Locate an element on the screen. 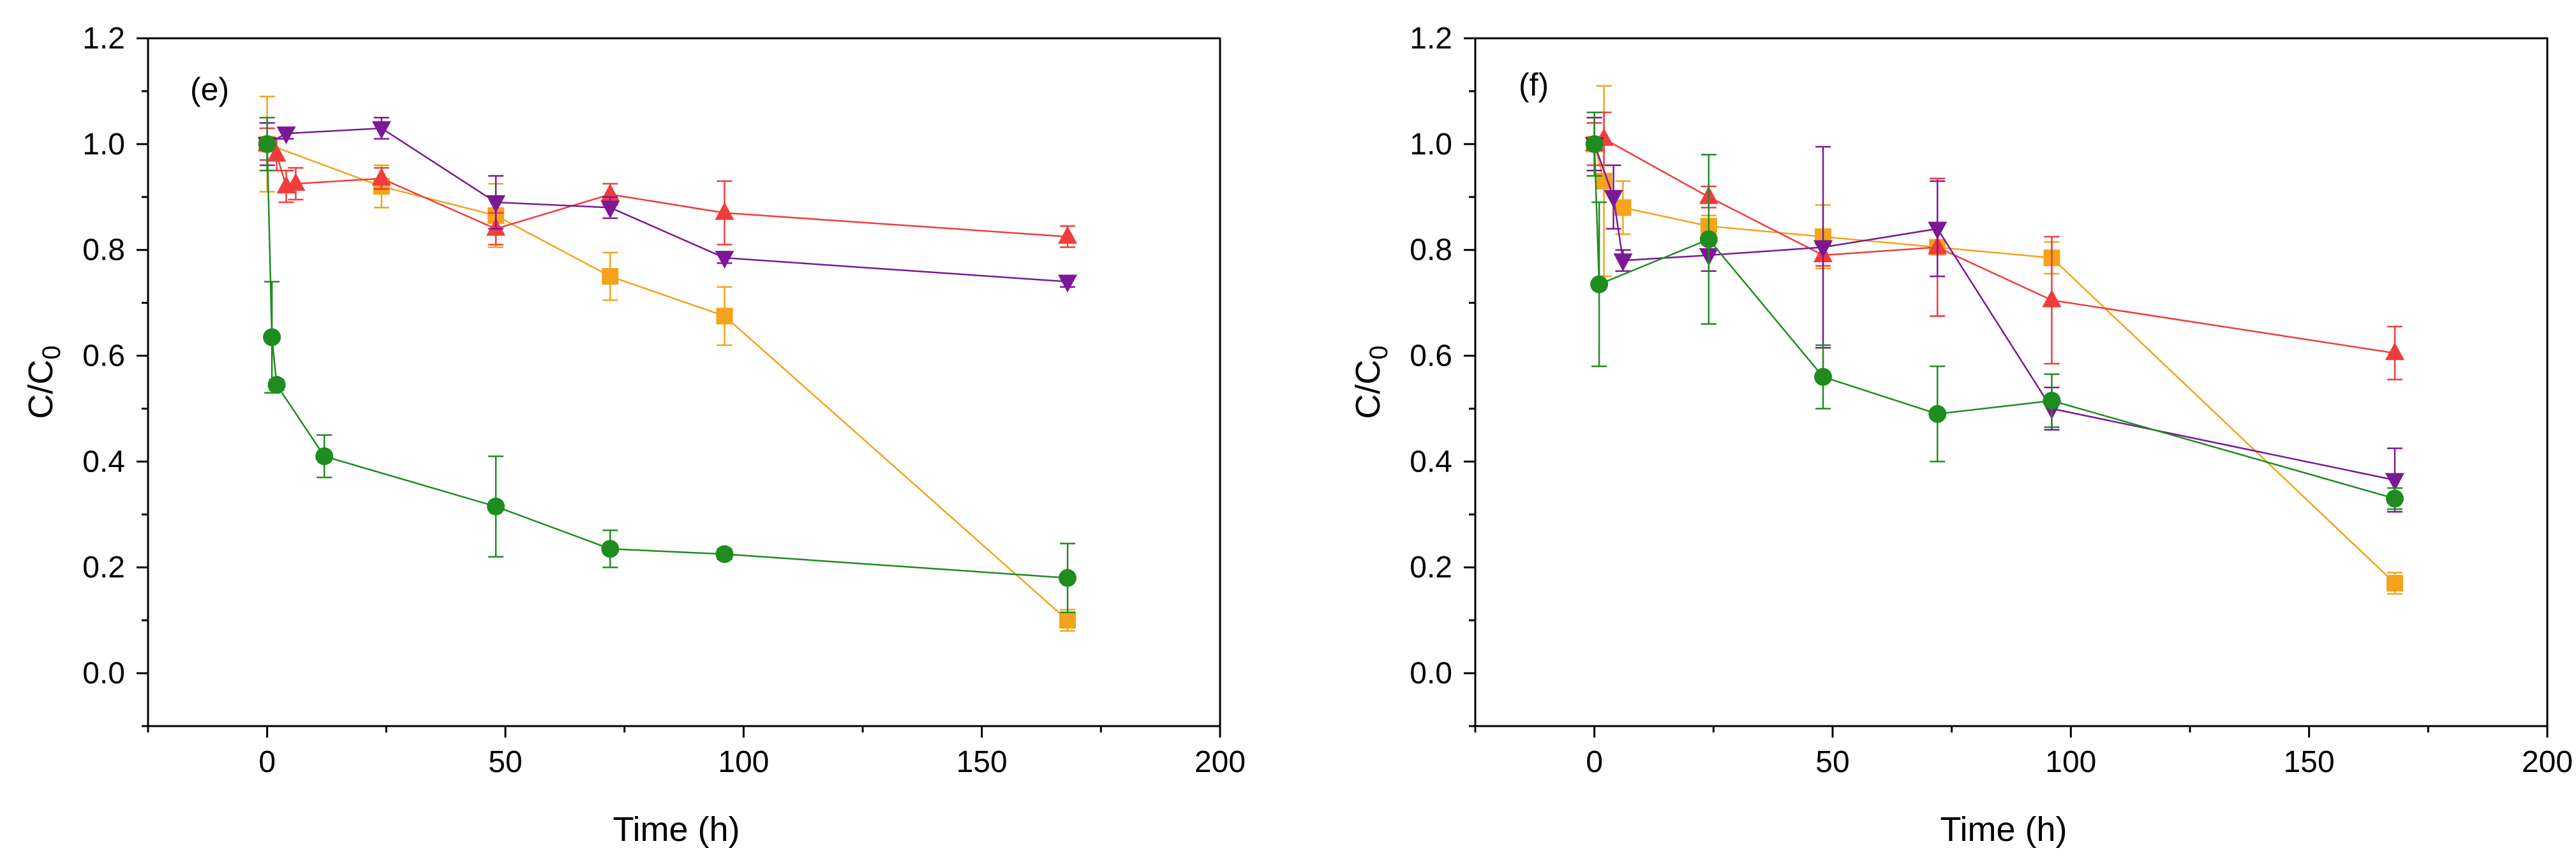 The image size is (2576, 862). panel-label: (f) is located at coordinates (1534, 85).